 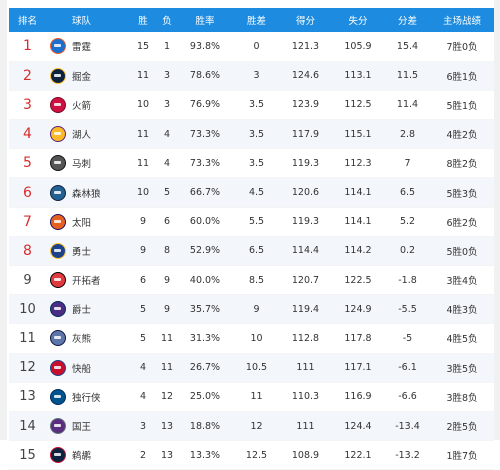 What do you see at coordinates (251, 455) in the screenshot?
I see `table-row: 15 鹈鹕 2 13 13.3% 12.5 108.9 122.1 -13.2 1胜7负` at bounding box center [251, 455].